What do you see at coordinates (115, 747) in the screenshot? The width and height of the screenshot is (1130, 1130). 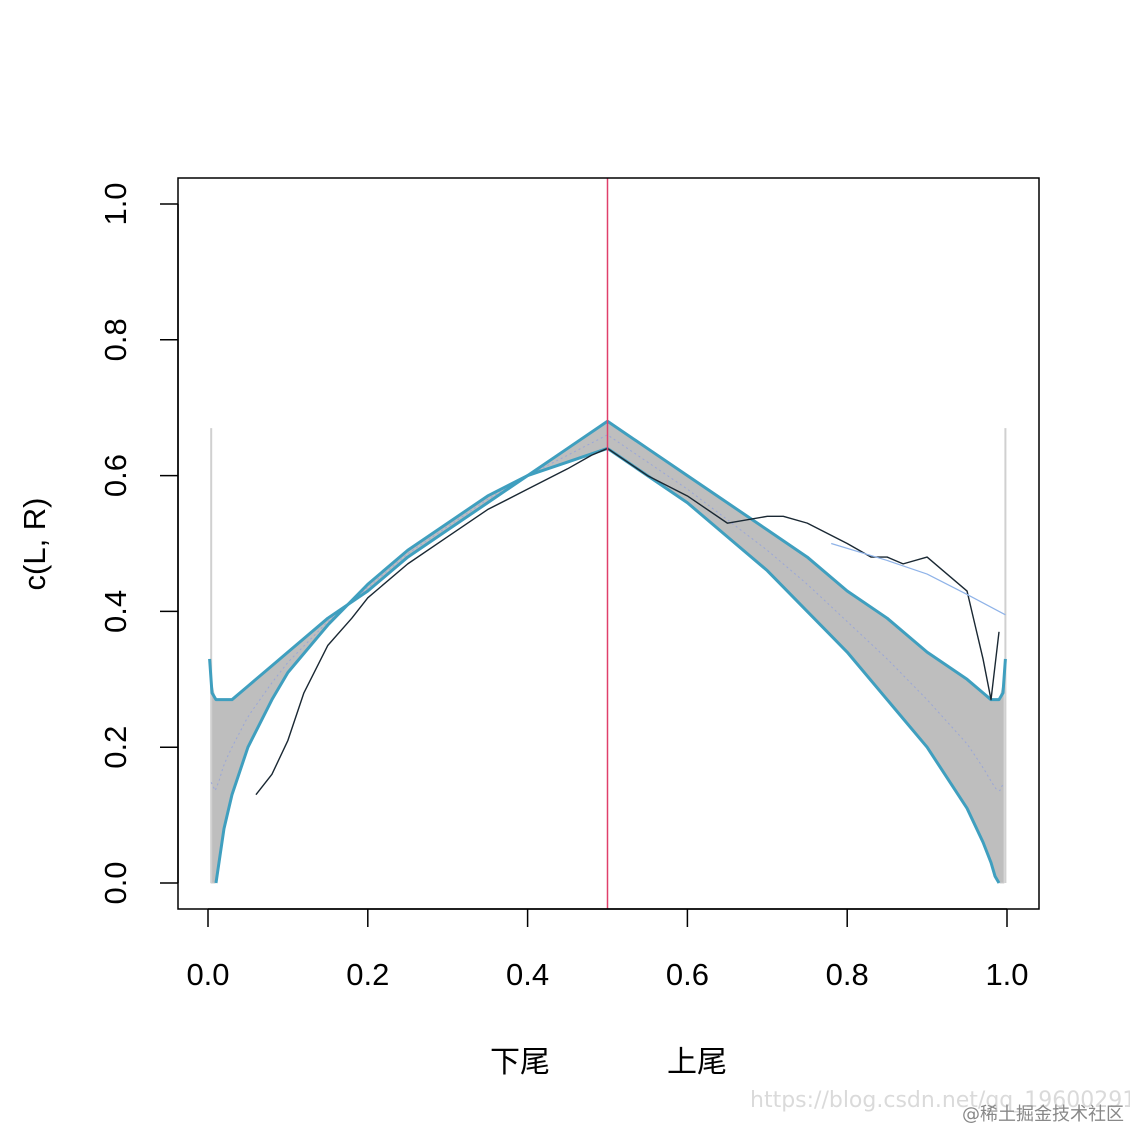 I see `y-tick-label: 0.2` at bounding box center [115, 747].